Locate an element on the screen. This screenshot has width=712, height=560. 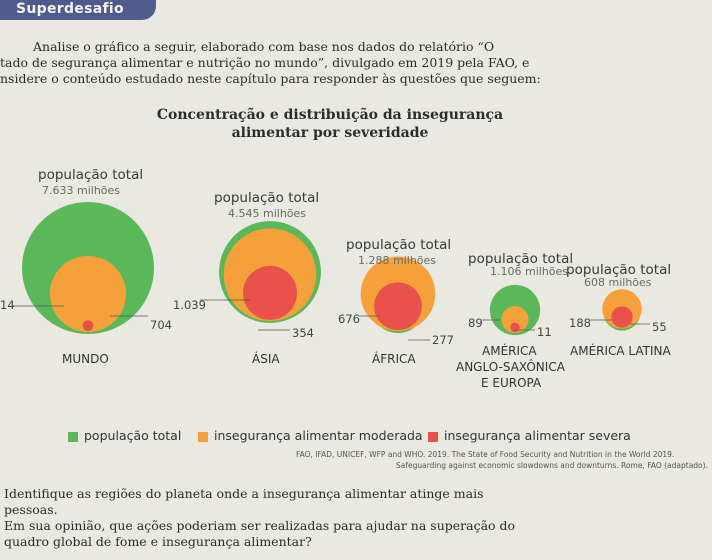
world-pop-value: 7.633 milhões is located at coordinates (81, 190).